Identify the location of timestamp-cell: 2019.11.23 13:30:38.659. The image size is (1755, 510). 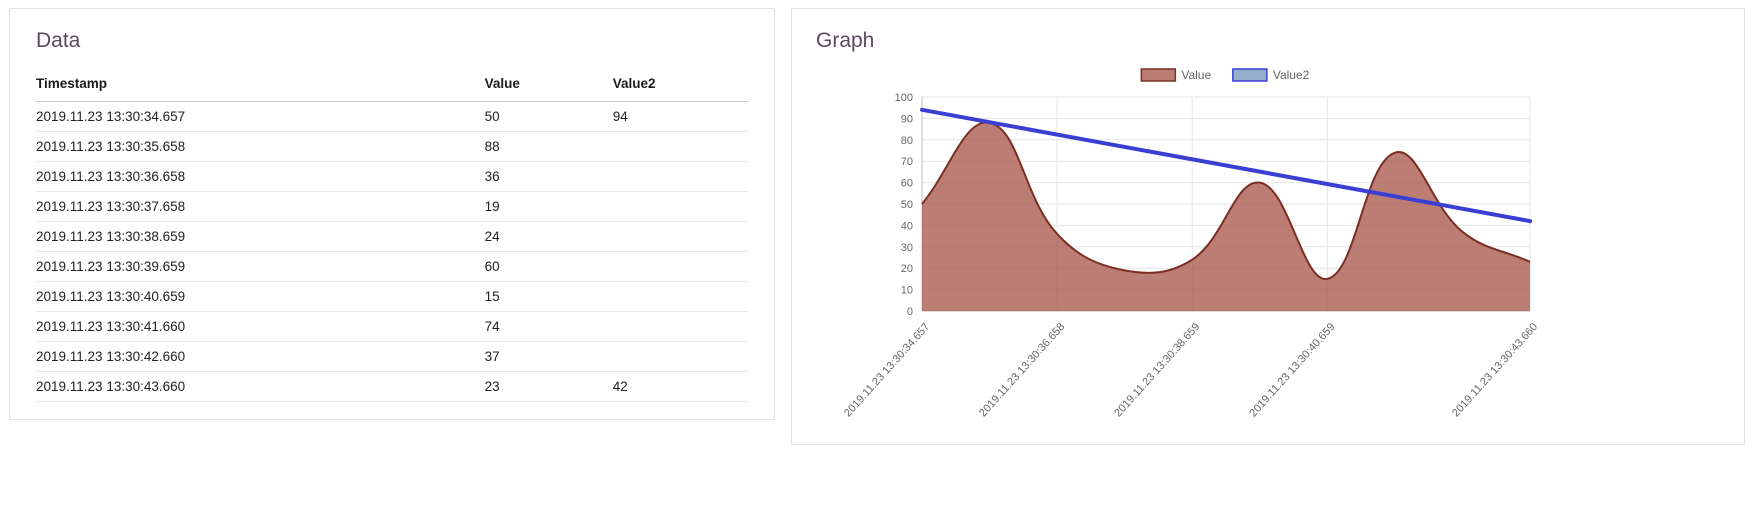
(260, 236).